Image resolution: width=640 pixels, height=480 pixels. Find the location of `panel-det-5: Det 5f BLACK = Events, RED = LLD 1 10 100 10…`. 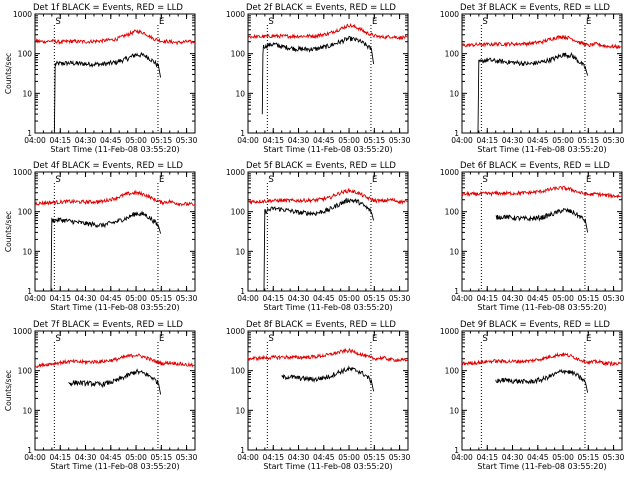

panel-det-5: Det 5f BLACK = Events, RED = LLD 1 10 100 10… is located at coordinates (318, 236).